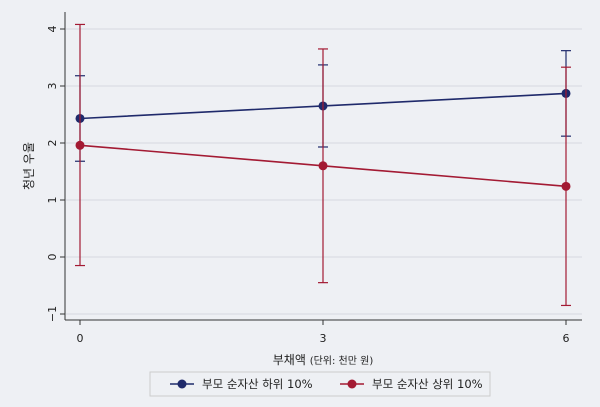 The width and height of the screenshot is (600, 407). I want to click on x-tick-label: 6, so click(566, 338).